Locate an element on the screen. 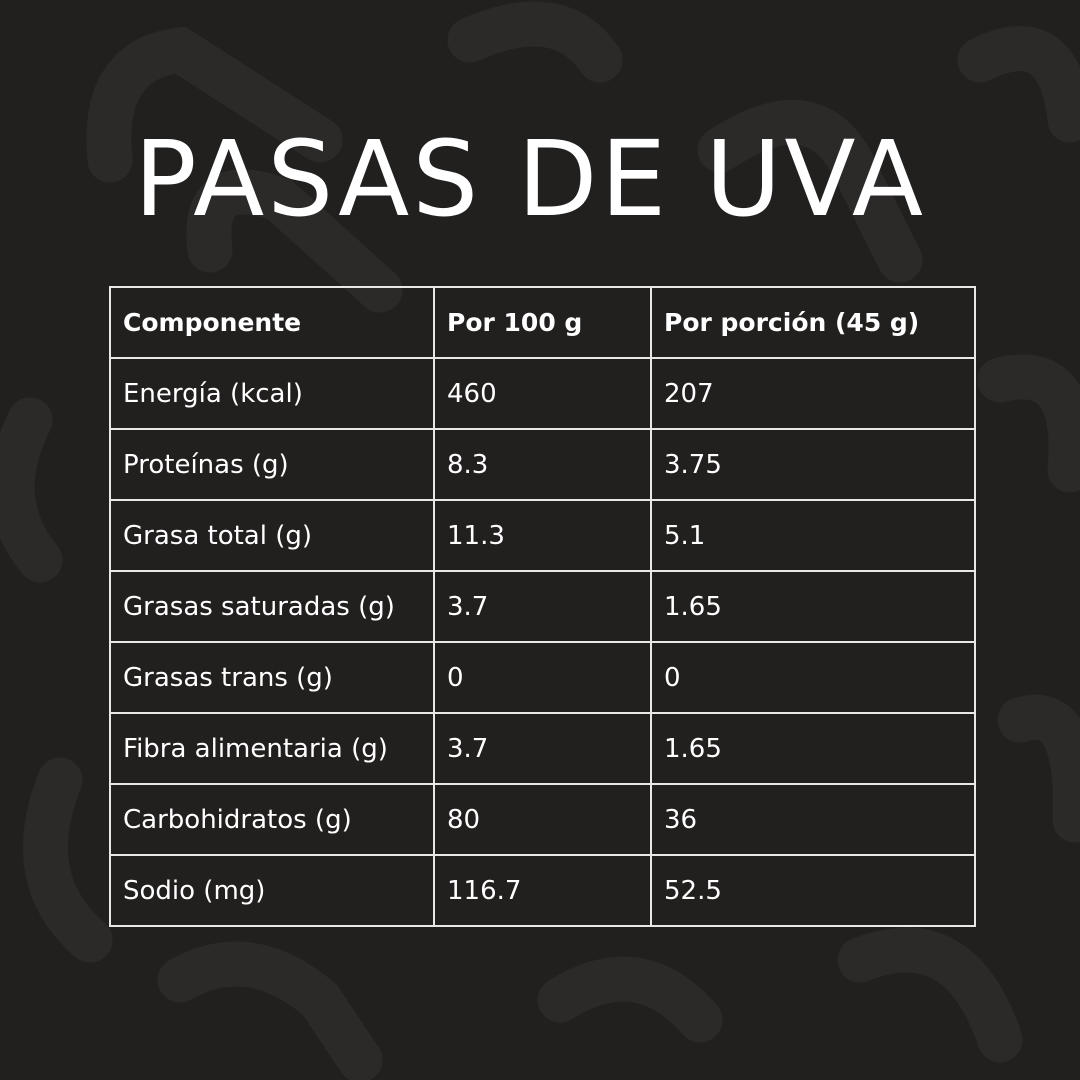 Image resolution: width=1080 pixels, height=1080 pixels. cell-per-portion: 36 is located at coordinates (813, 819).